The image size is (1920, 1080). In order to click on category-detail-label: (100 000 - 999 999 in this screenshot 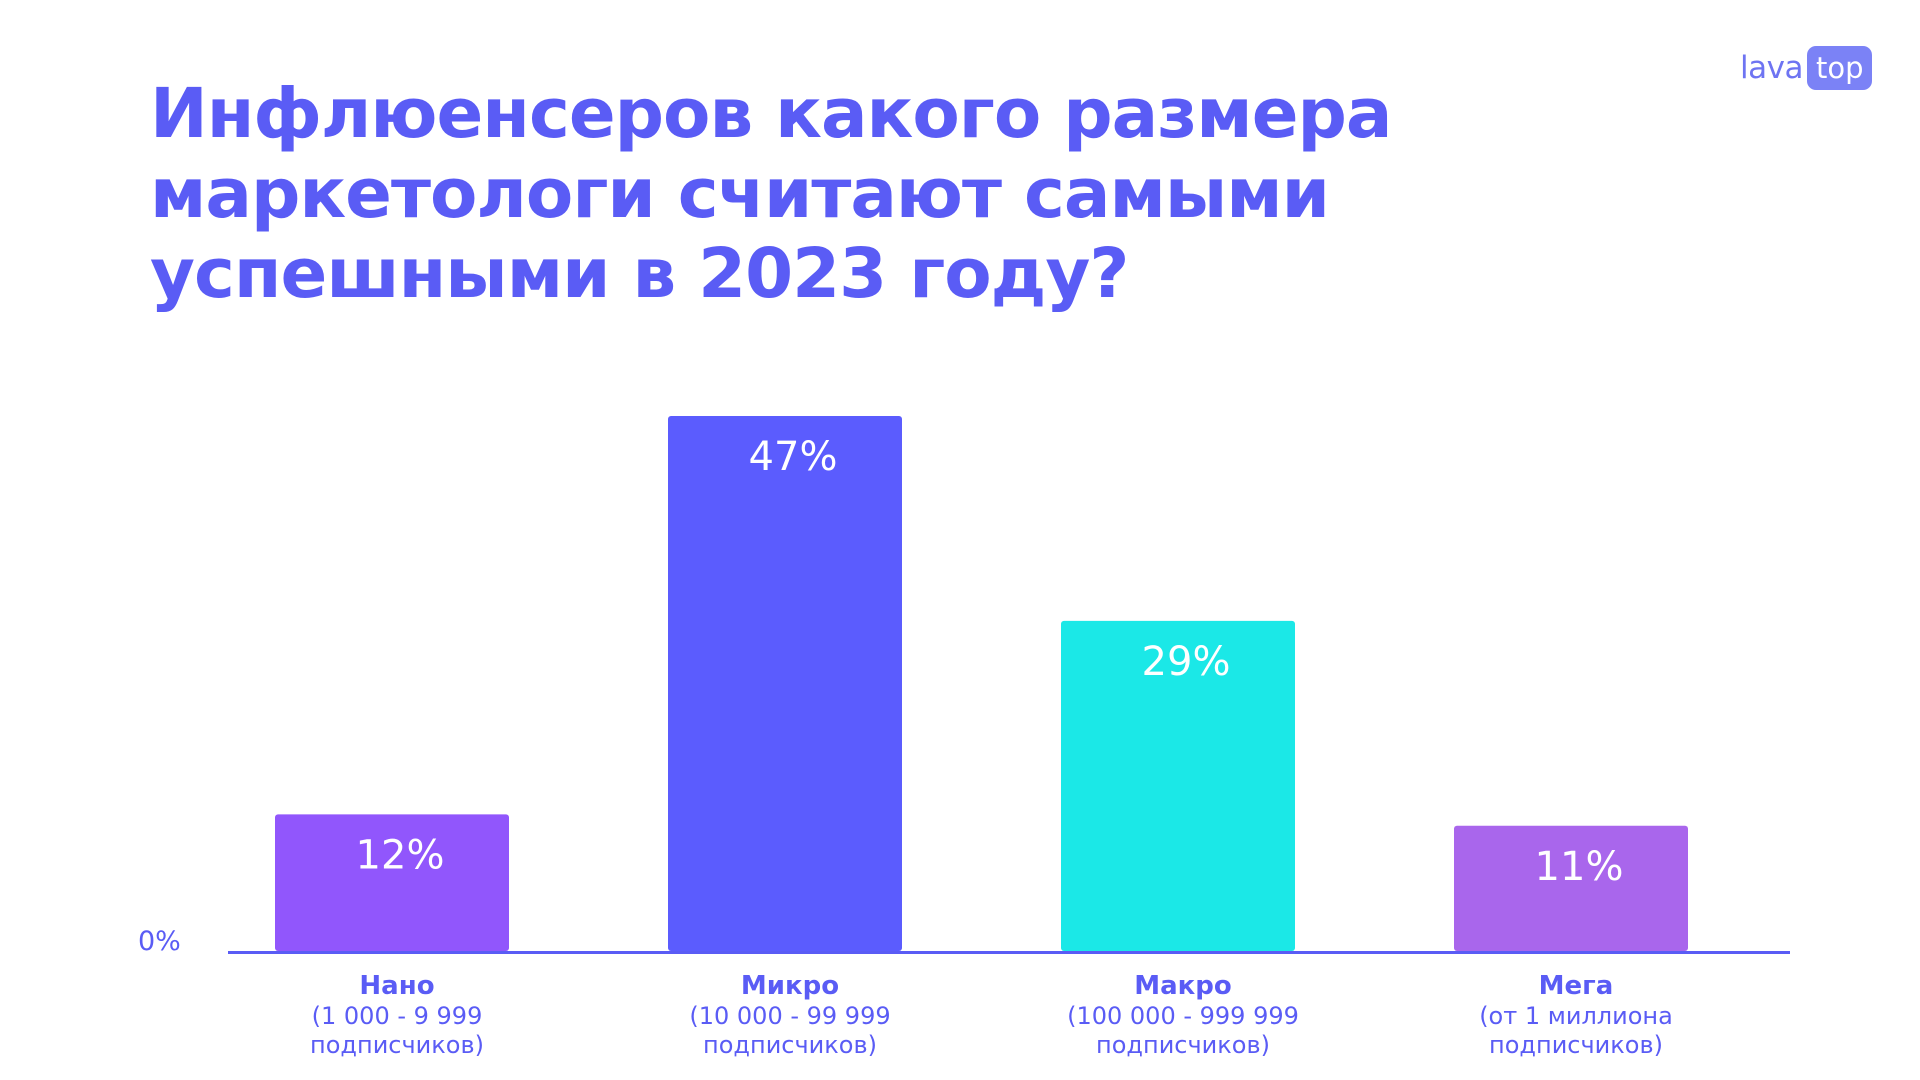, I will do `click(1183, 1016)`.